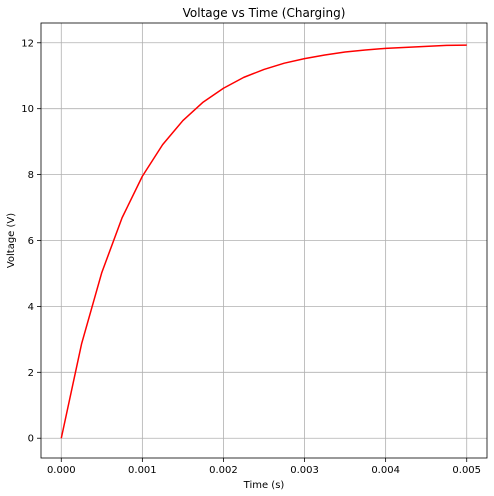  Describe the element at coordinates (31, 373) in the screenshot. I see `y-tick-label: 2` at that location.